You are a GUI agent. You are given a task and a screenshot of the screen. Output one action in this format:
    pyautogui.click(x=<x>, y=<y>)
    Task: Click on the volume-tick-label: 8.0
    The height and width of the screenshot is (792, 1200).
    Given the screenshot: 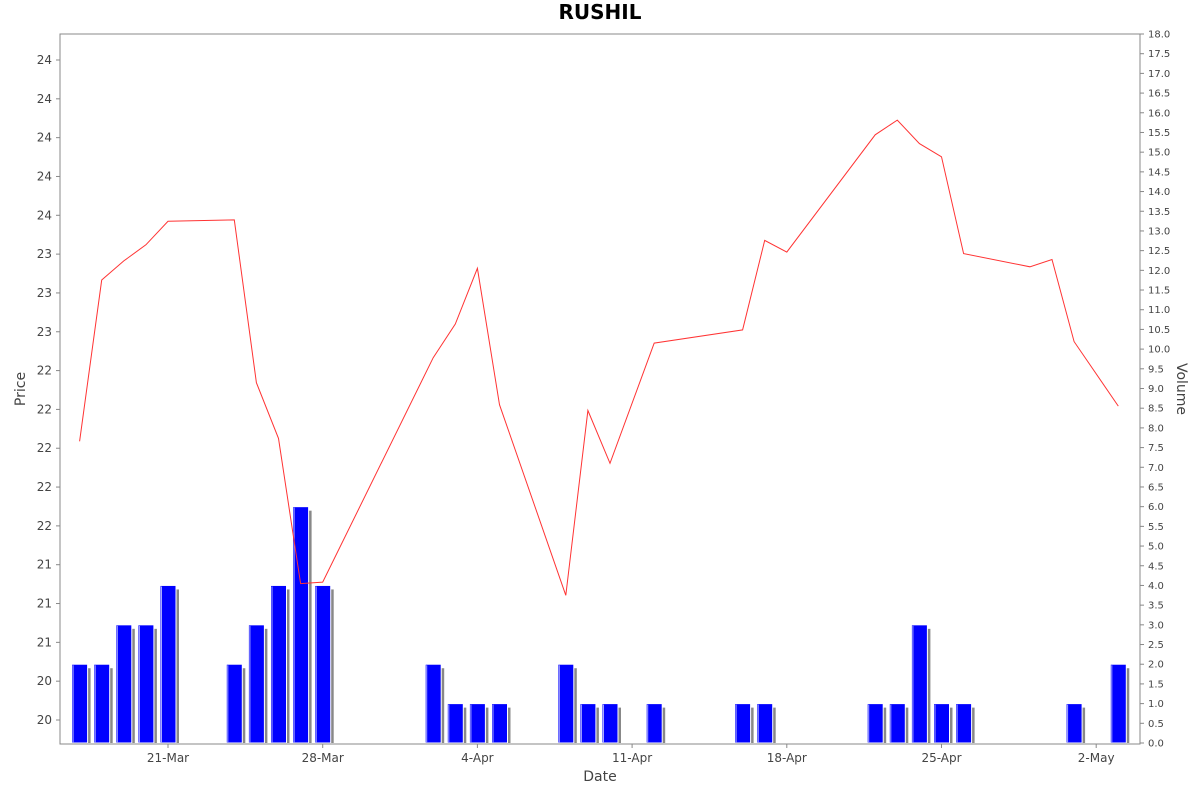 What is the action you would take?
    pyautogui.click(x=1156, y=428)
    